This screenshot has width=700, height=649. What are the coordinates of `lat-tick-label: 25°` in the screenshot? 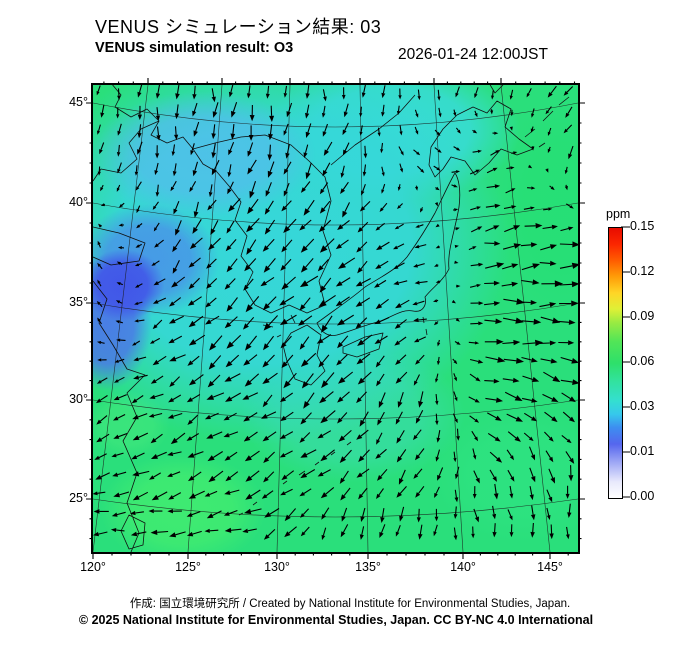 It's located at (78, 498).